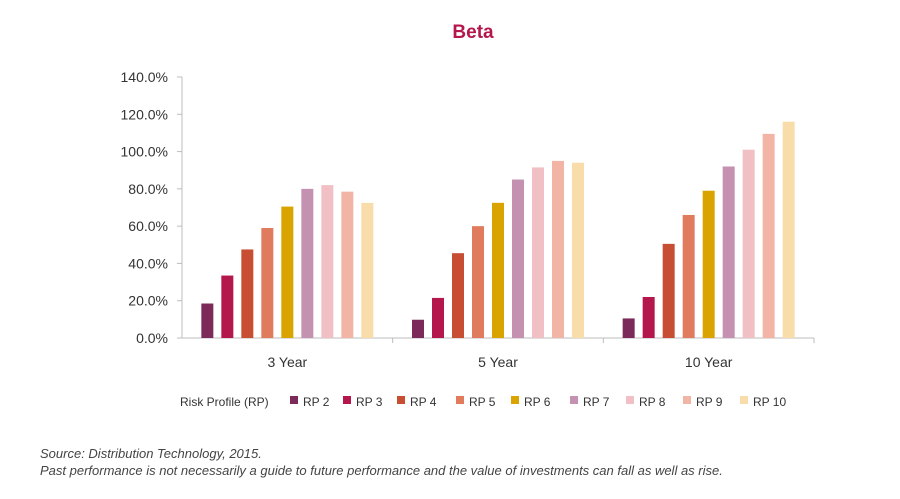  Describe the element at coordinates (709, 402) in the screenshot. I see `legend-label: RP 9` at that location.